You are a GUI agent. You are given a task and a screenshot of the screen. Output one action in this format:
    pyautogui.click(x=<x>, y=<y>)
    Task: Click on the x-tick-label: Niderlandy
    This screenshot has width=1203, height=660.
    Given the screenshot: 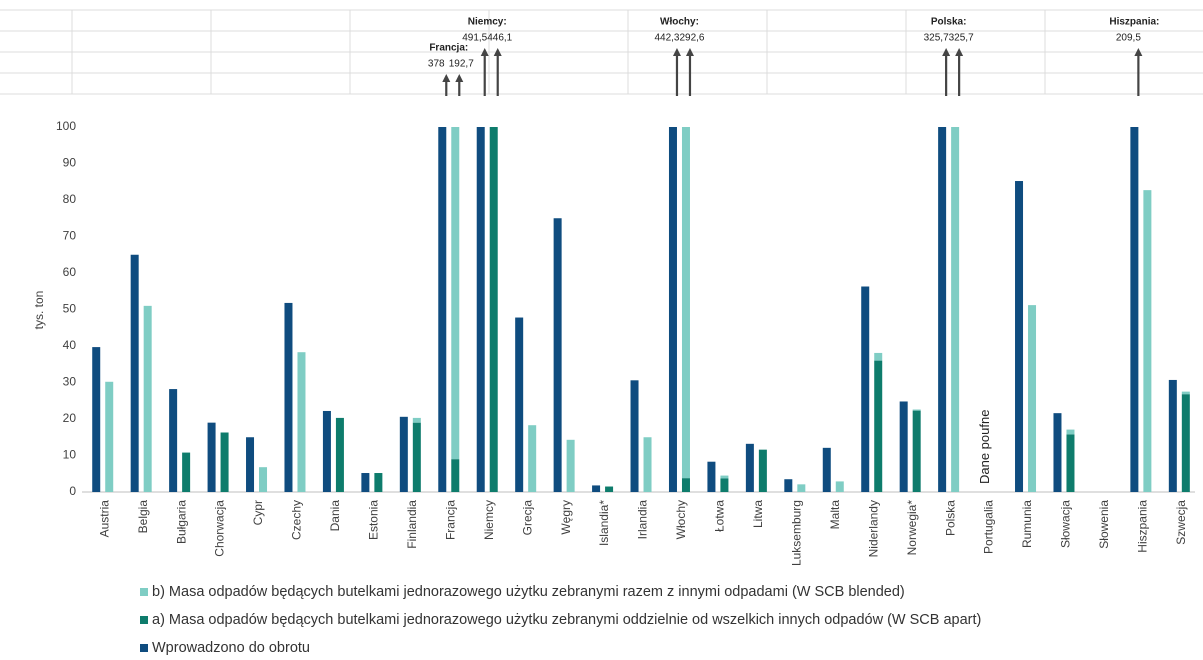 What is the action you would take?
    pyautogui.click(x=873, y=528)
    